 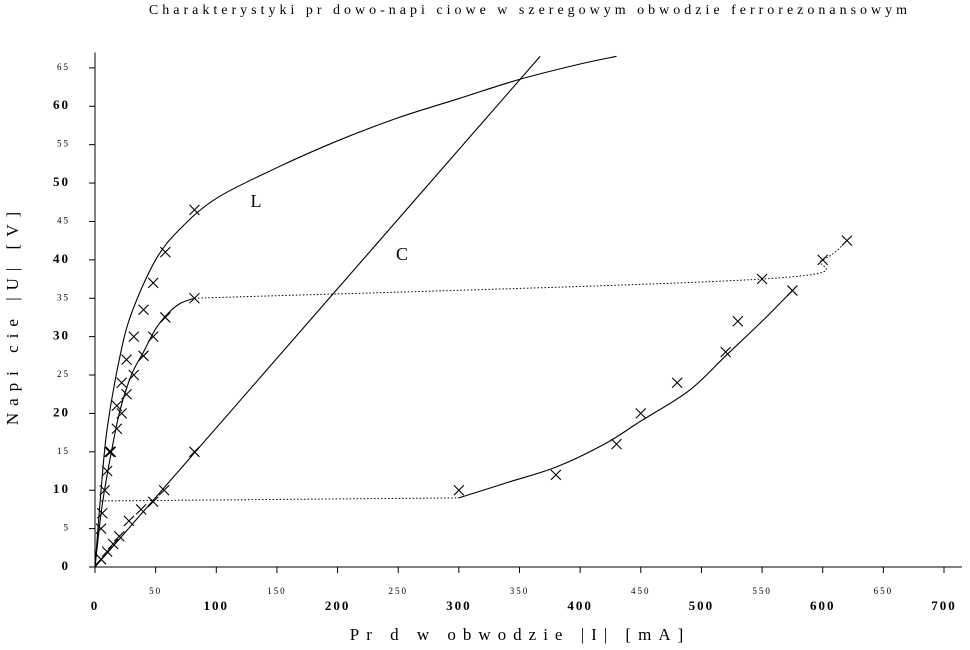 What do you see at coordinates (63, 374) in the screenshot?
I see `y-tick-label: 25` at bounding box center [63, 374].